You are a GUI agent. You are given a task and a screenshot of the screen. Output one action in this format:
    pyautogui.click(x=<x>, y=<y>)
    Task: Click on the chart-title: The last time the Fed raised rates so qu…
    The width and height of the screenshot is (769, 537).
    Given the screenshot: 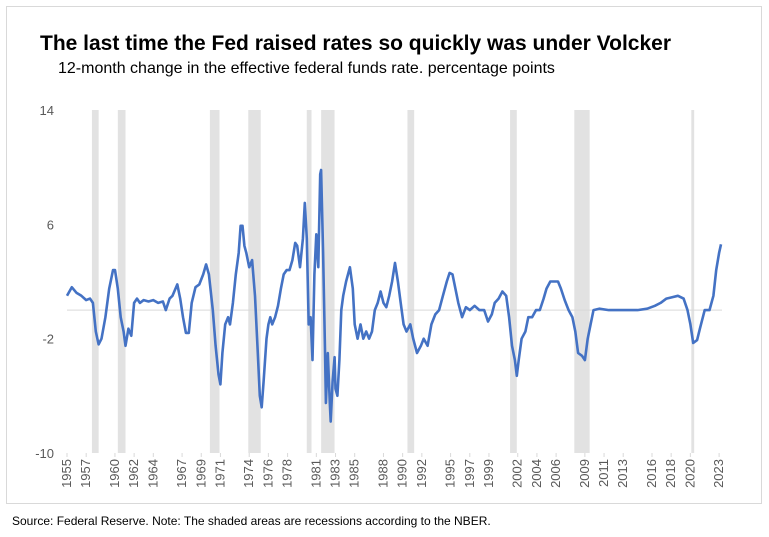 What is the action you would take?
    pyautogui.click(x=355, y=43)
    